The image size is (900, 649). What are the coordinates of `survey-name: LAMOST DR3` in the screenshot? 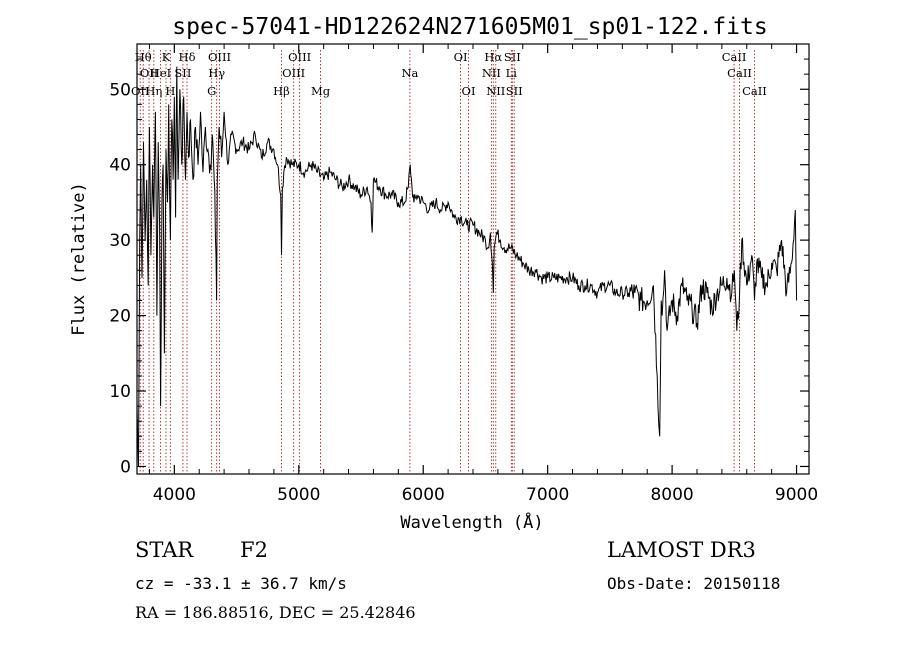 It's located at (681, 550).